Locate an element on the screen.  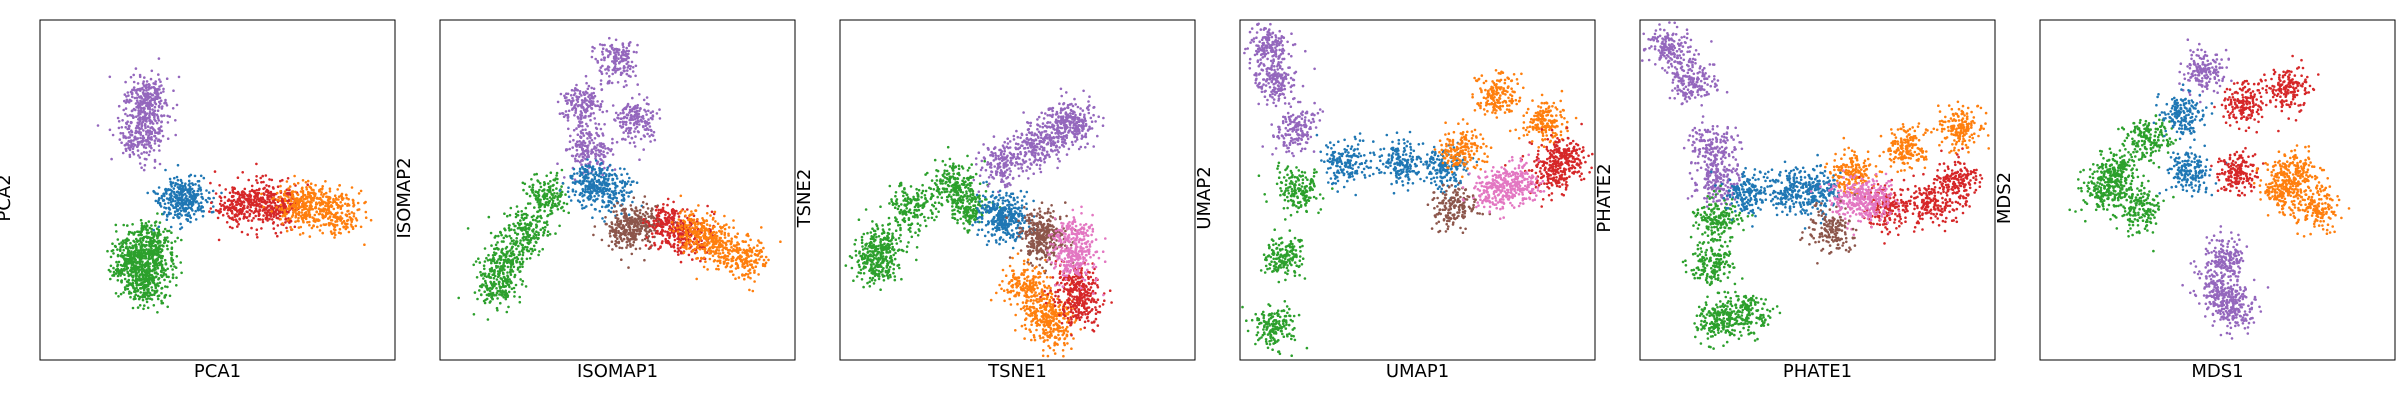
scatter-points is located at coordinates (234, 185).